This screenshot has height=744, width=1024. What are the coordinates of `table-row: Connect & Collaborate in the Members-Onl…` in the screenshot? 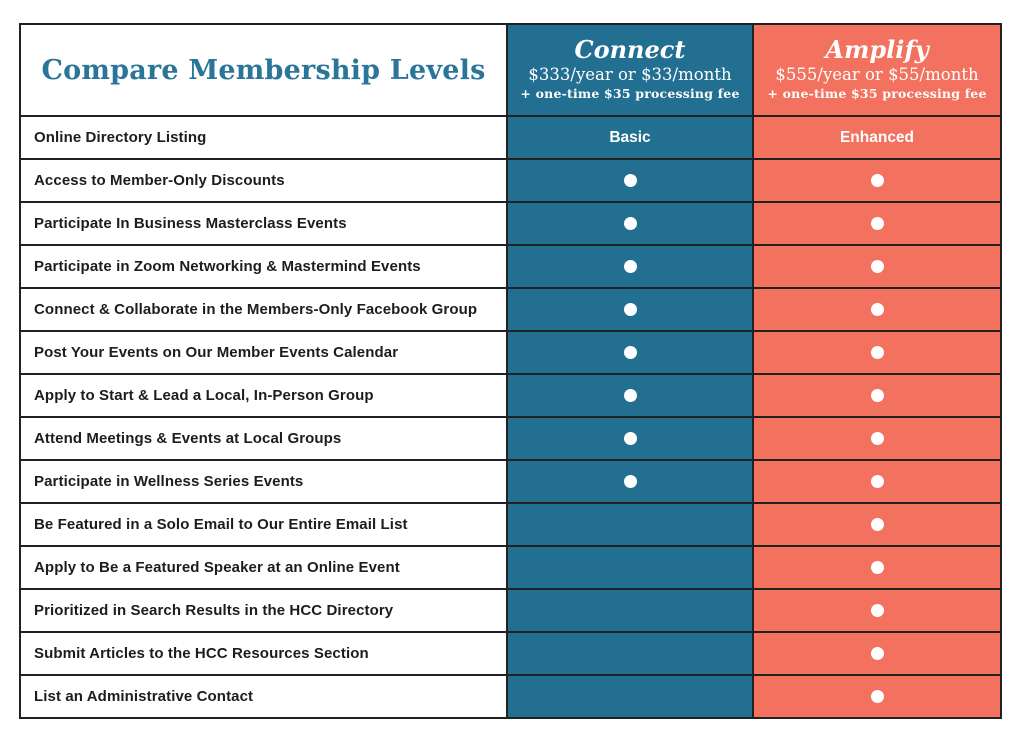 It's located at (510, 308).